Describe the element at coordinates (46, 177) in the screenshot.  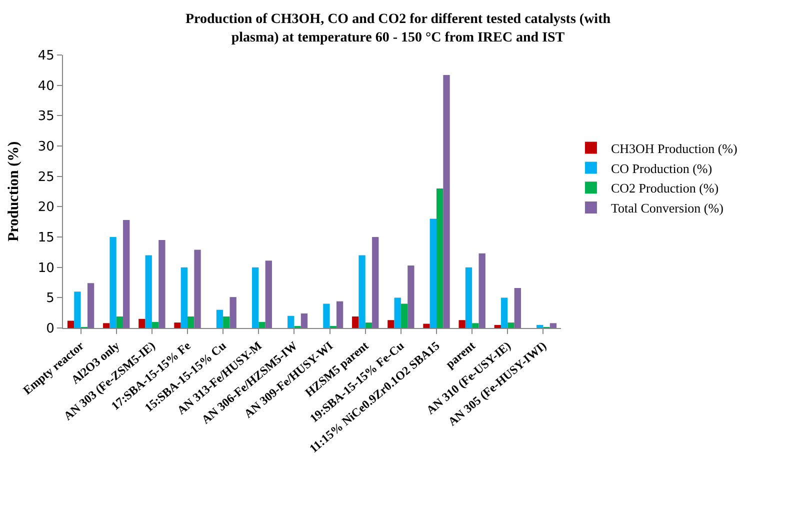
I see `y-tick-label: 25` at that location.